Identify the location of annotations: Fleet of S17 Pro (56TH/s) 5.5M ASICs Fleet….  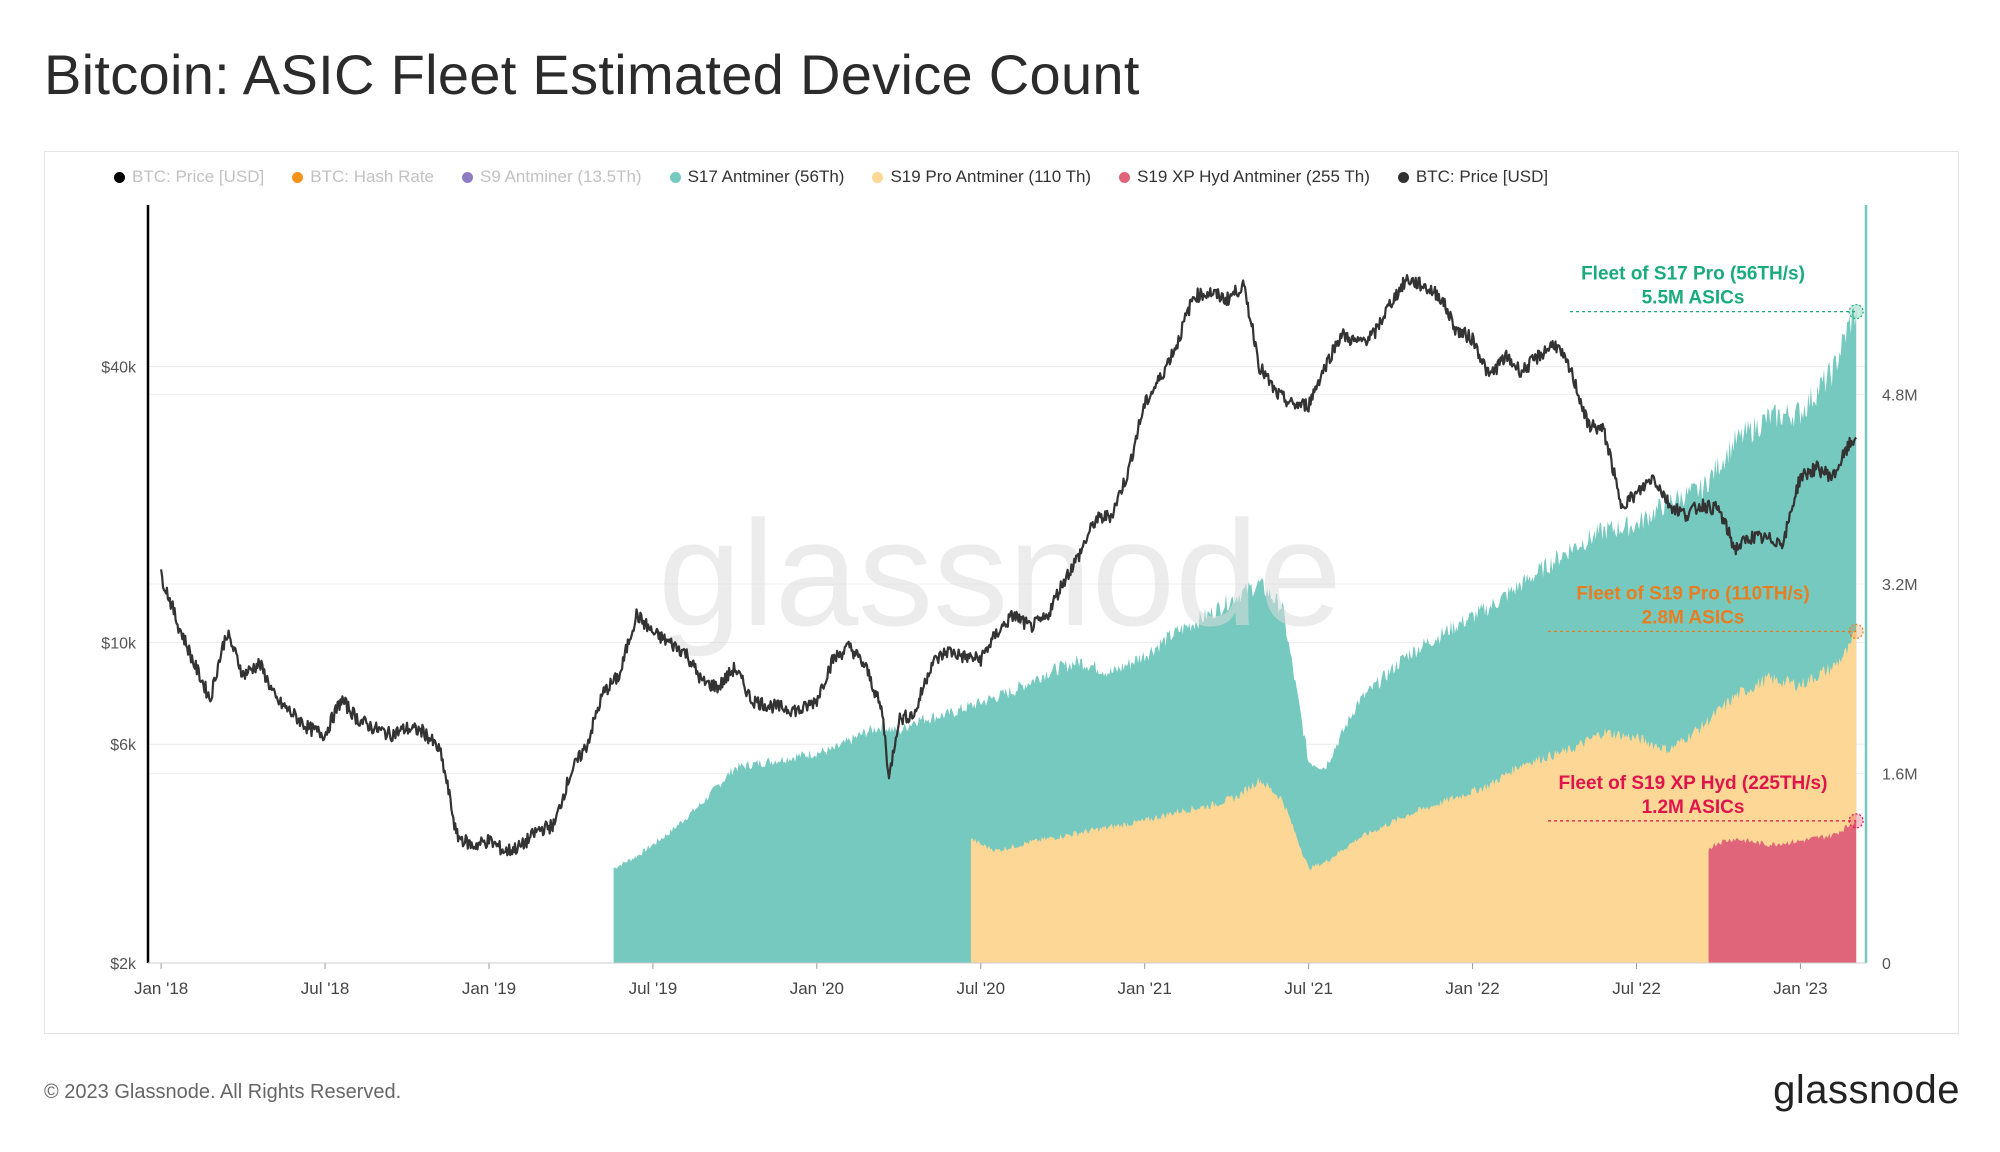
(1706, 546).